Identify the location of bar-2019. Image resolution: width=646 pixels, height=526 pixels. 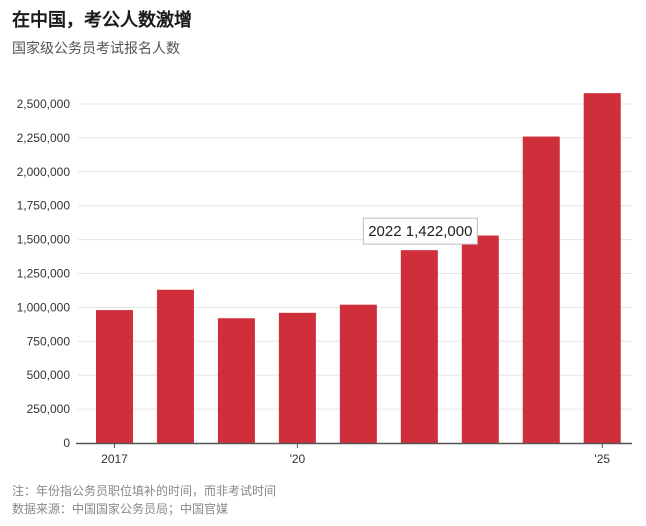
(236, 380).